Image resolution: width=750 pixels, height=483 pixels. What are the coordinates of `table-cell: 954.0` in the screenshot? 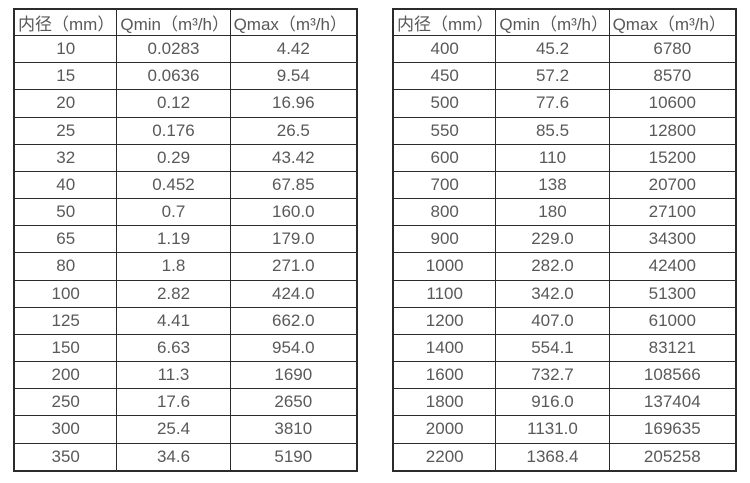 It's located at (293, 348).